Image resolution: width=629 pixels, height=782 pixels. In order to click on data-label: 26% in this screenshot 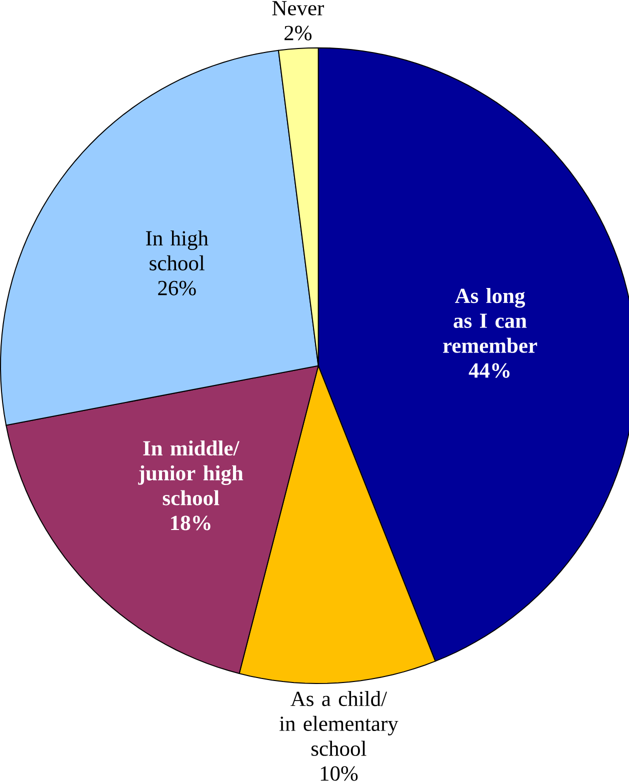, I will do `click(177, 288)`.